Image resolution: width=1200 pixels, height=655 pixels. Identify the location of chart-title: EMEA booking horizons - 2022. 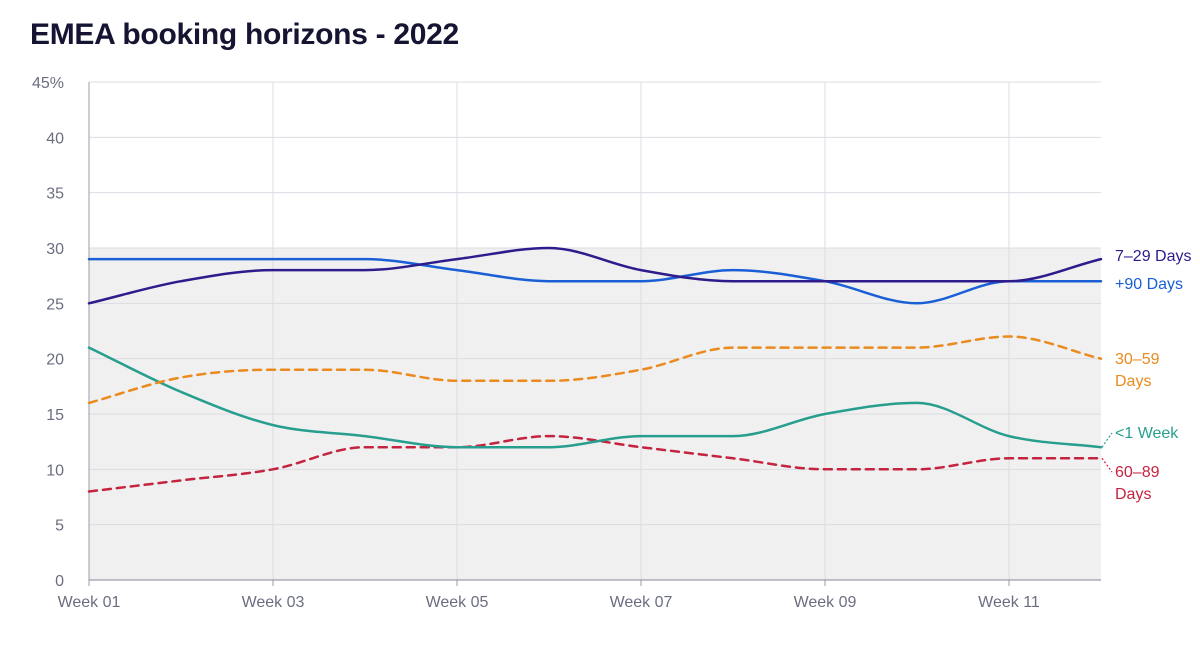
(244, 34).